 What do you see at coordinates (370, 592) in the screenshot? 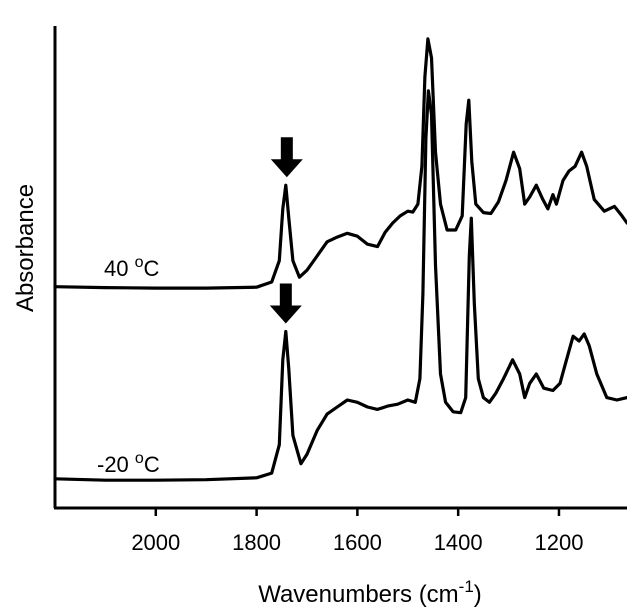
I see `x-axis-title: Wavenumbers (cm-1)` at bounding box center [370, 592].